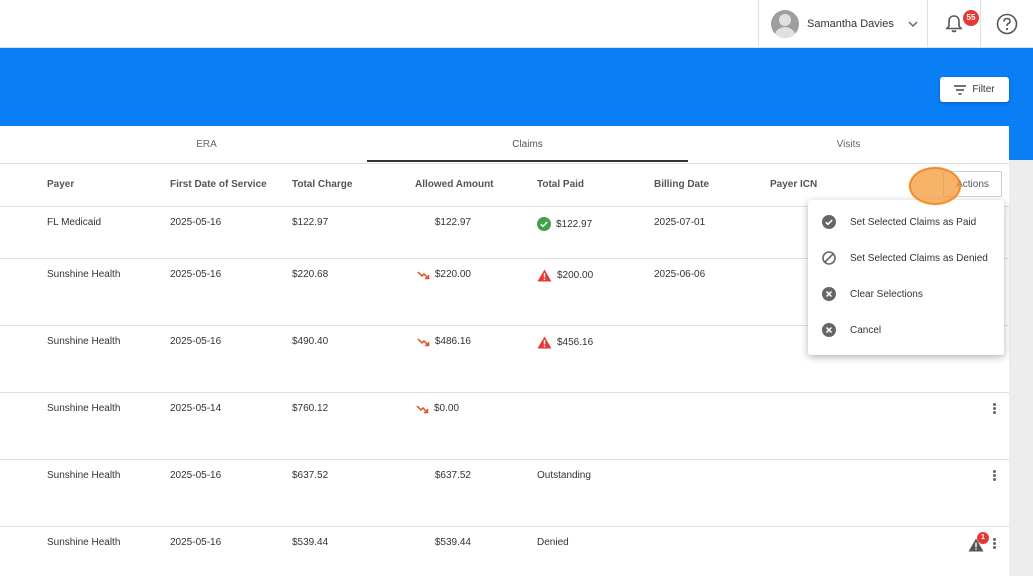 The width and height of the screenshot is (1033, 576). Describe the element at coordinates (553, 542) in the screenshot. I see `cell-total-paid: Denied` at that location.